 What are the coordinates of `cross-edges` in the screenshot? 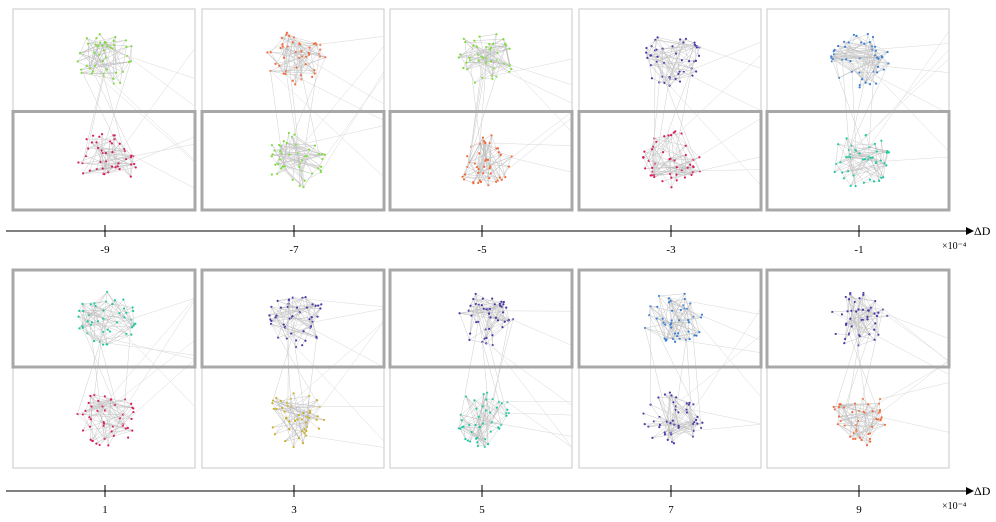 It's located at (890, 97).